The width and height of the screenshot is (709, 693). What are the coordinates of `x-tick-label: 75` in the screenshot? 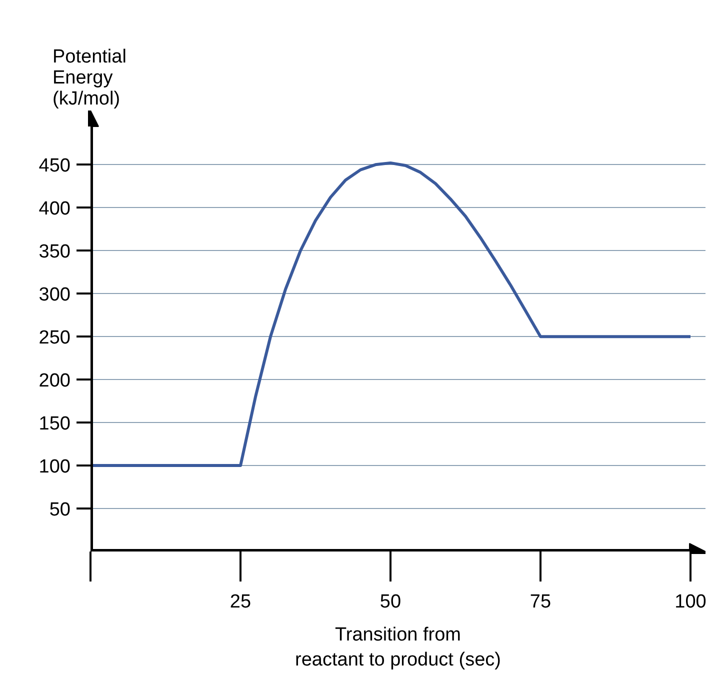 It's located at (541, 602).